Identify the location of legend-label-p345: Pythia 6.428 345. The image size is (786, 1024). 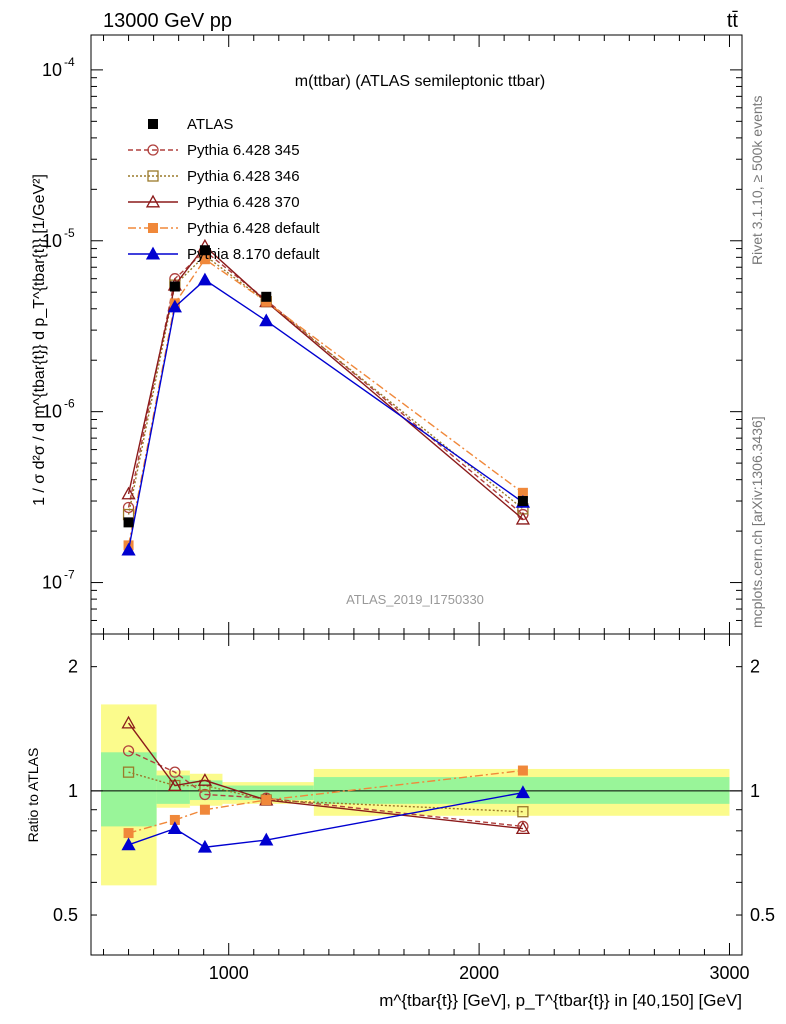
(243, 150).